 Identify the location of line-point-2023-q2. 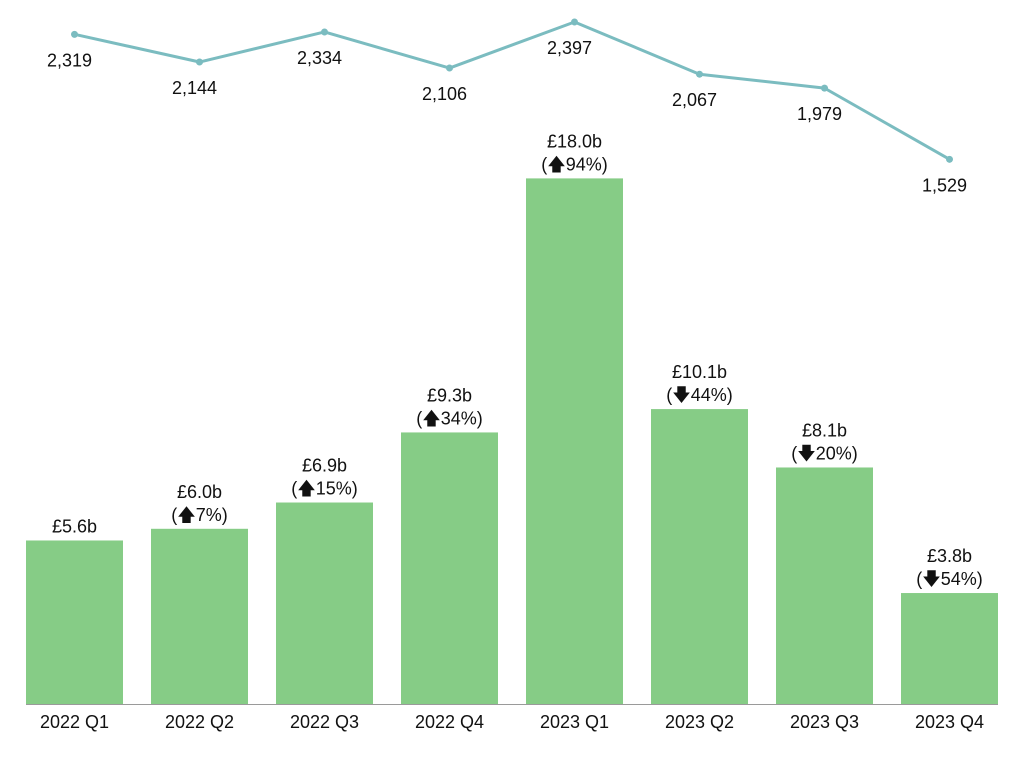
(699, 74).